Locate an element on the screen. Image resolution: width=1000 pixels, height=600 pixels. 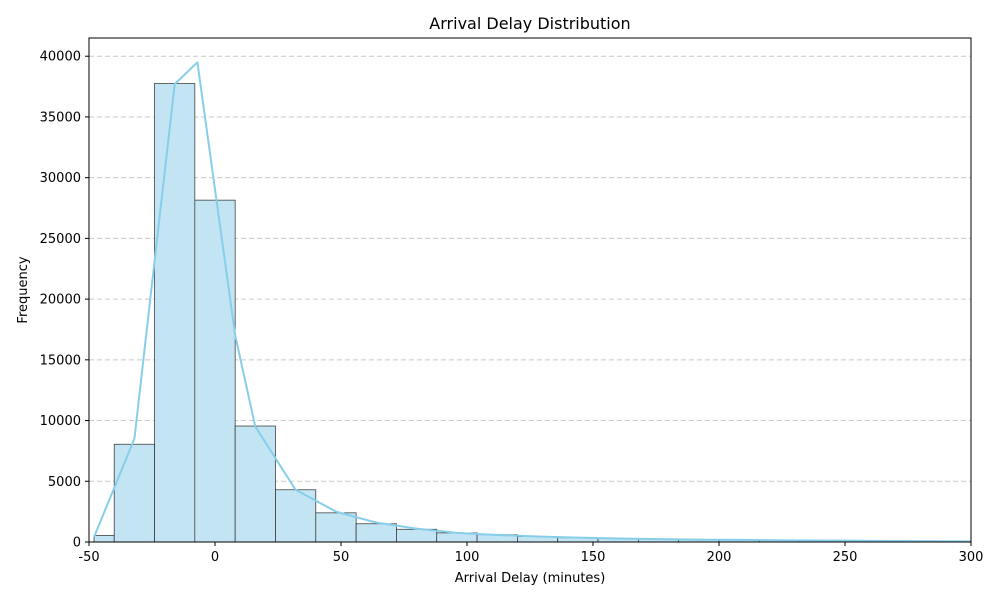
x-tick-label-6: 250 is located at coordinates (845, 557).